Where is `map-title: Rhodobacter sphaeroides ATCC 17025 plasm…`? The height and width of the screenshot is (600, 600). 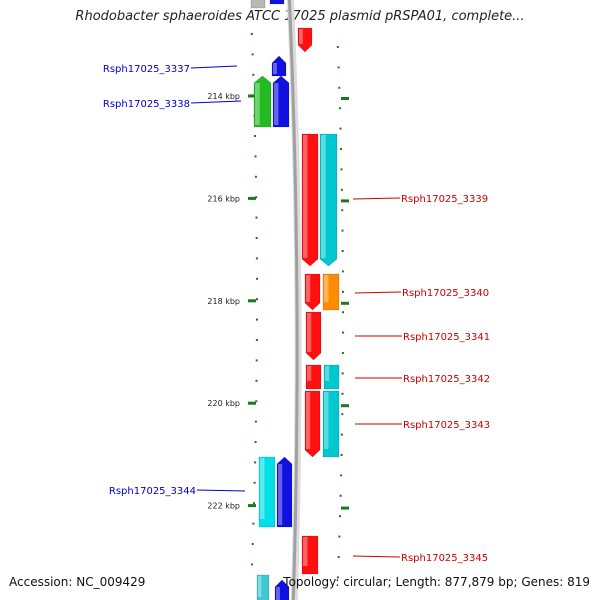 map-title: Rhodobacter sphaeroides ATCC 17025 plasm… is located at coordinates (300, 16).